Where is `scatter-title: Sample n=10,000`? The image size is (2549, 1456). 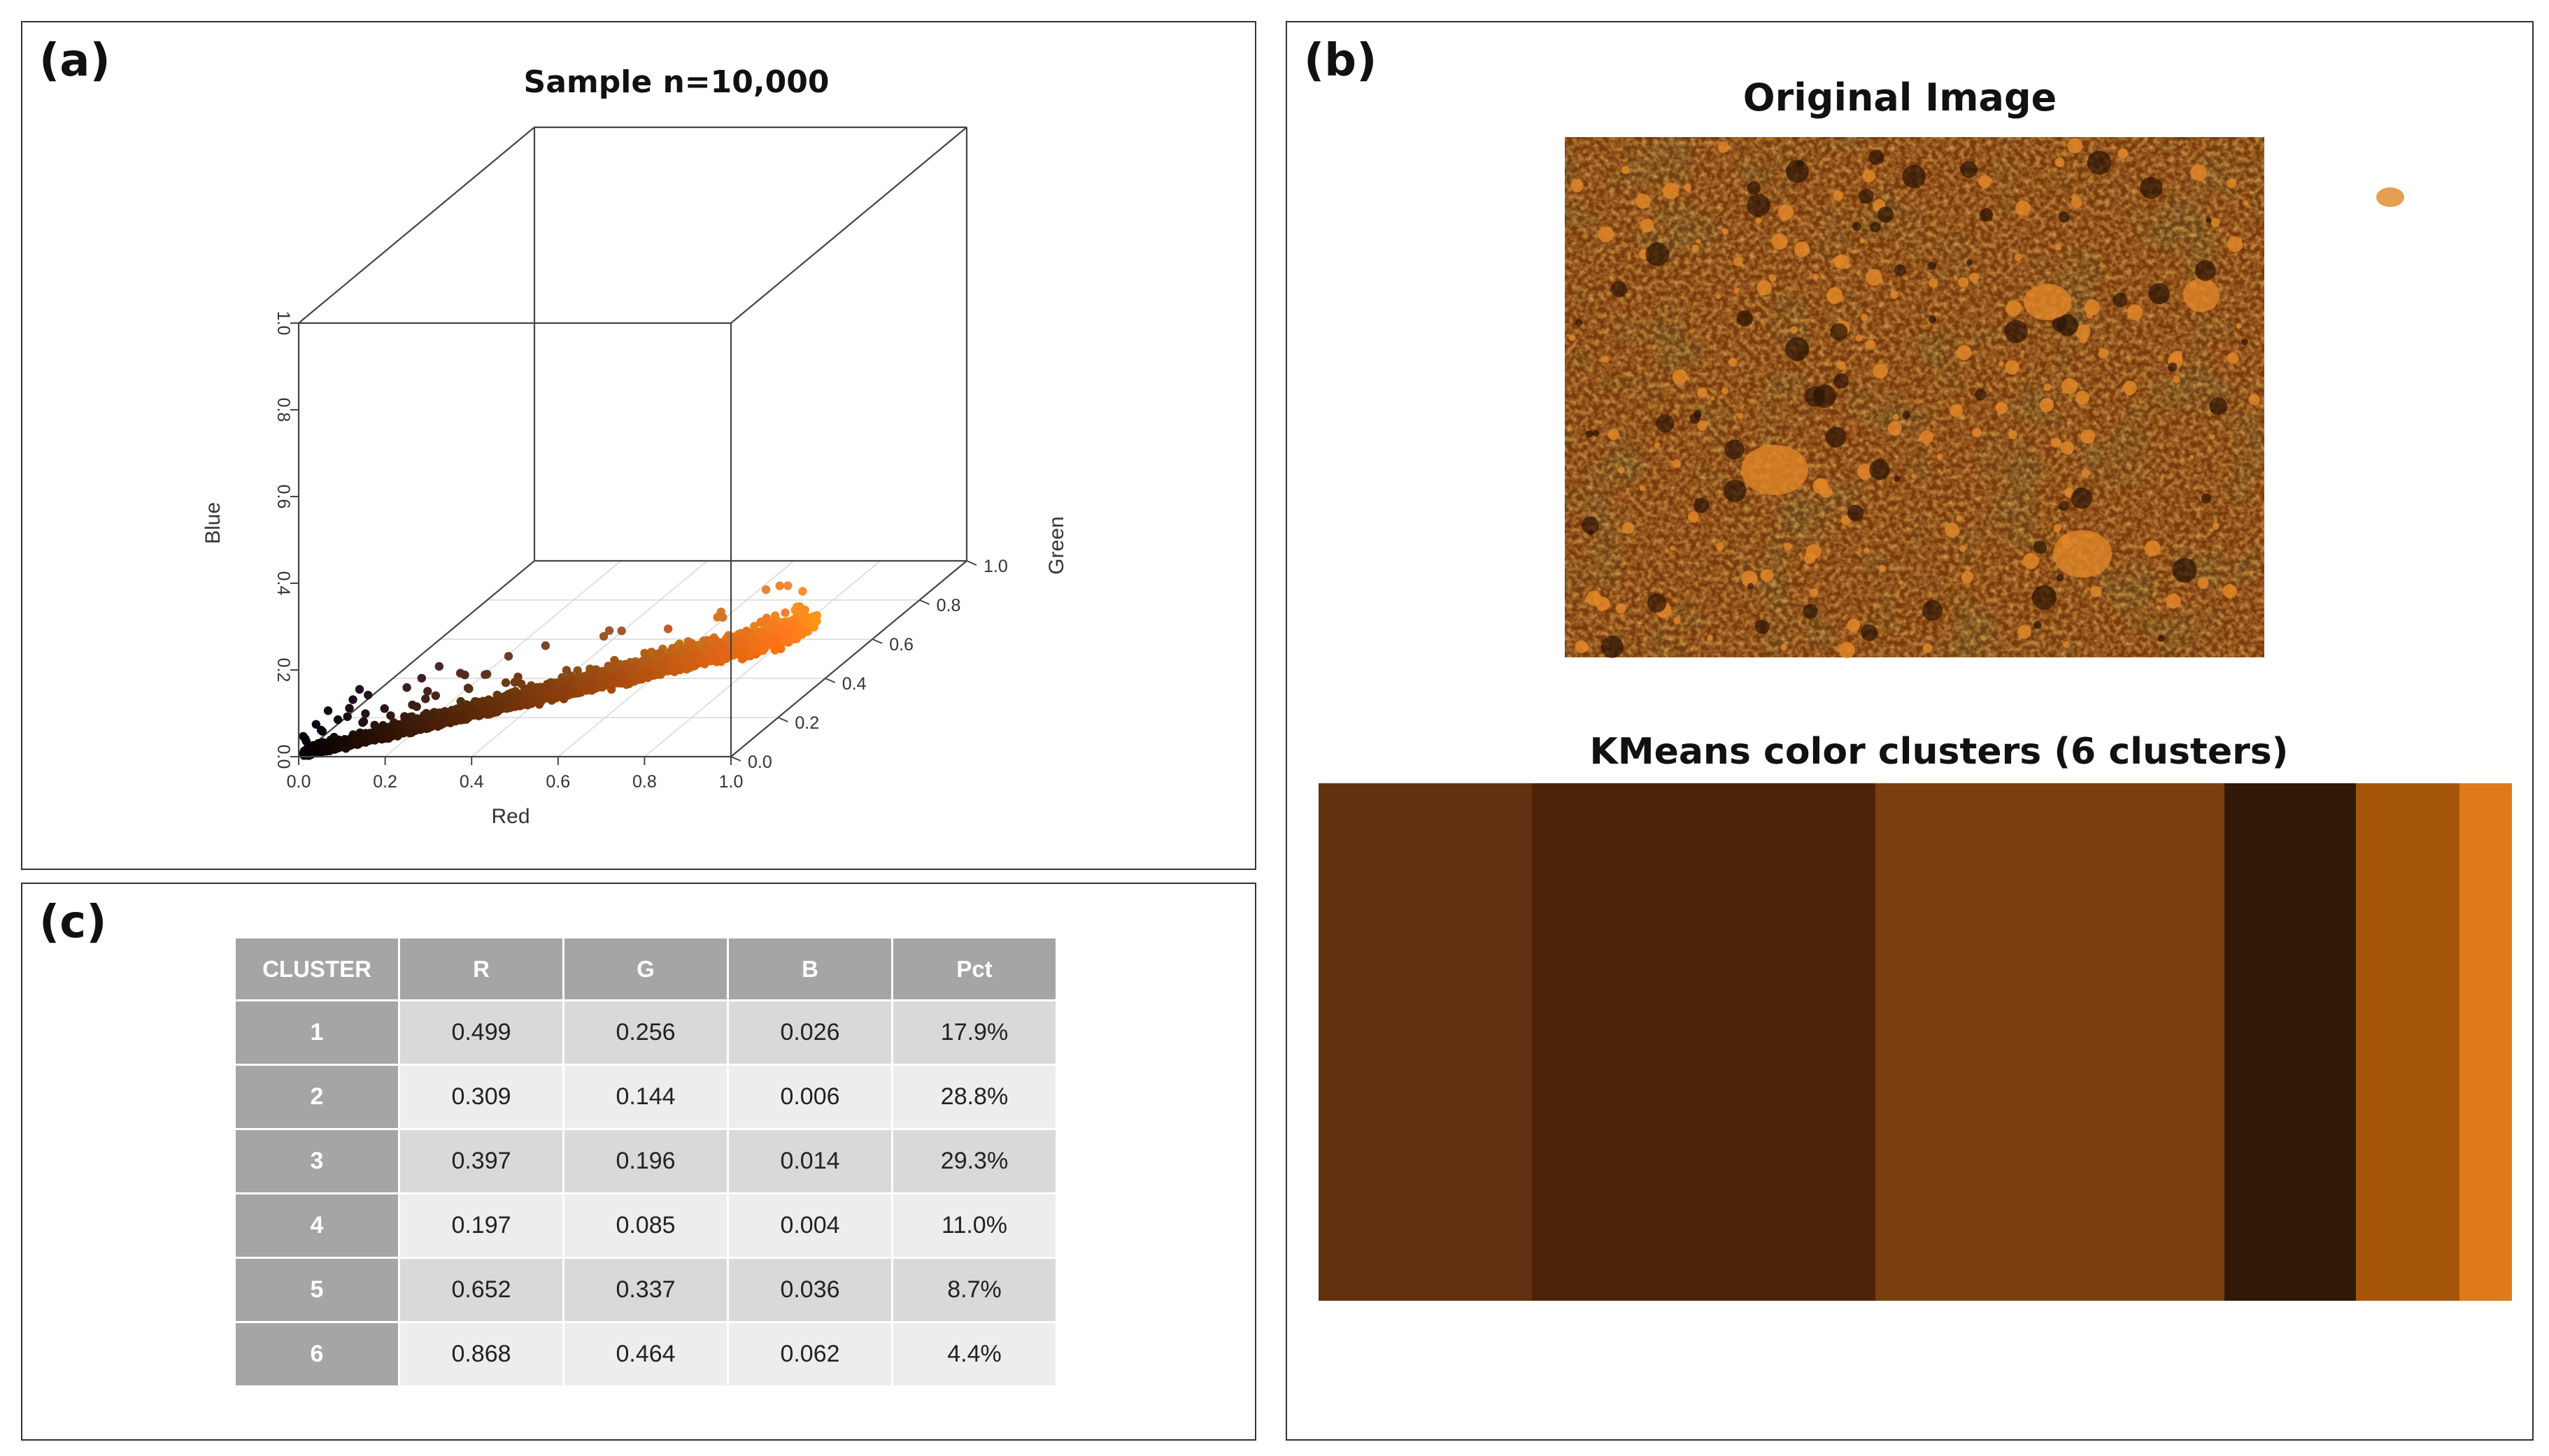 scatter-title: Sample n=10,000 is located at coordinates (677, 82).